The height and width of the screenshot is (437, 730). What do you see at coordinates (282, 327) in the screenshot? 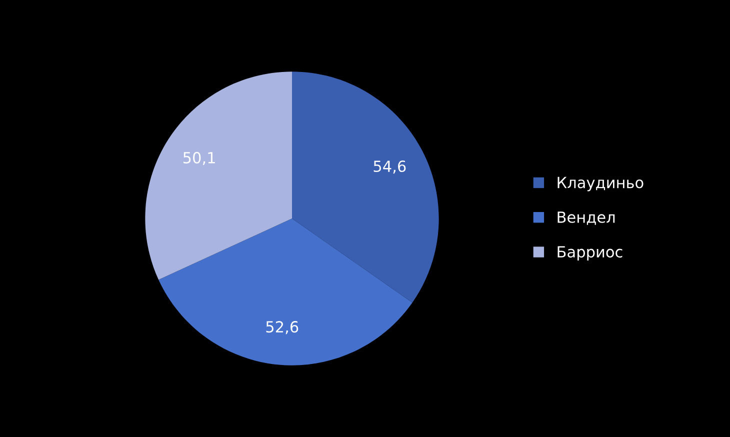
I see `data-label: 52,6` at bounding box center [282, 327].